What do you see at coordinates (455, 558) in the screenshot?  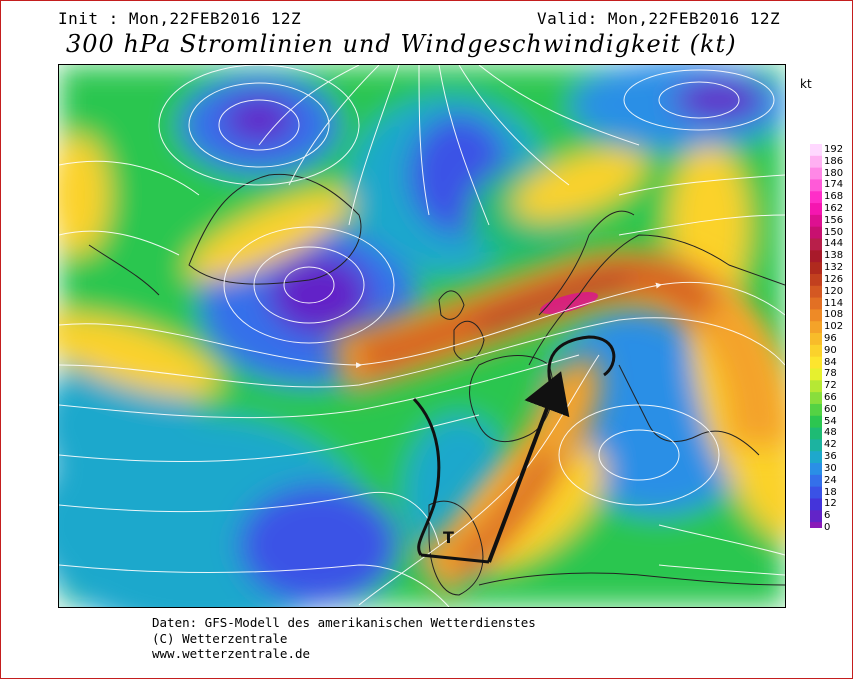 I see `axis-line` at bounding box center [455, 558].